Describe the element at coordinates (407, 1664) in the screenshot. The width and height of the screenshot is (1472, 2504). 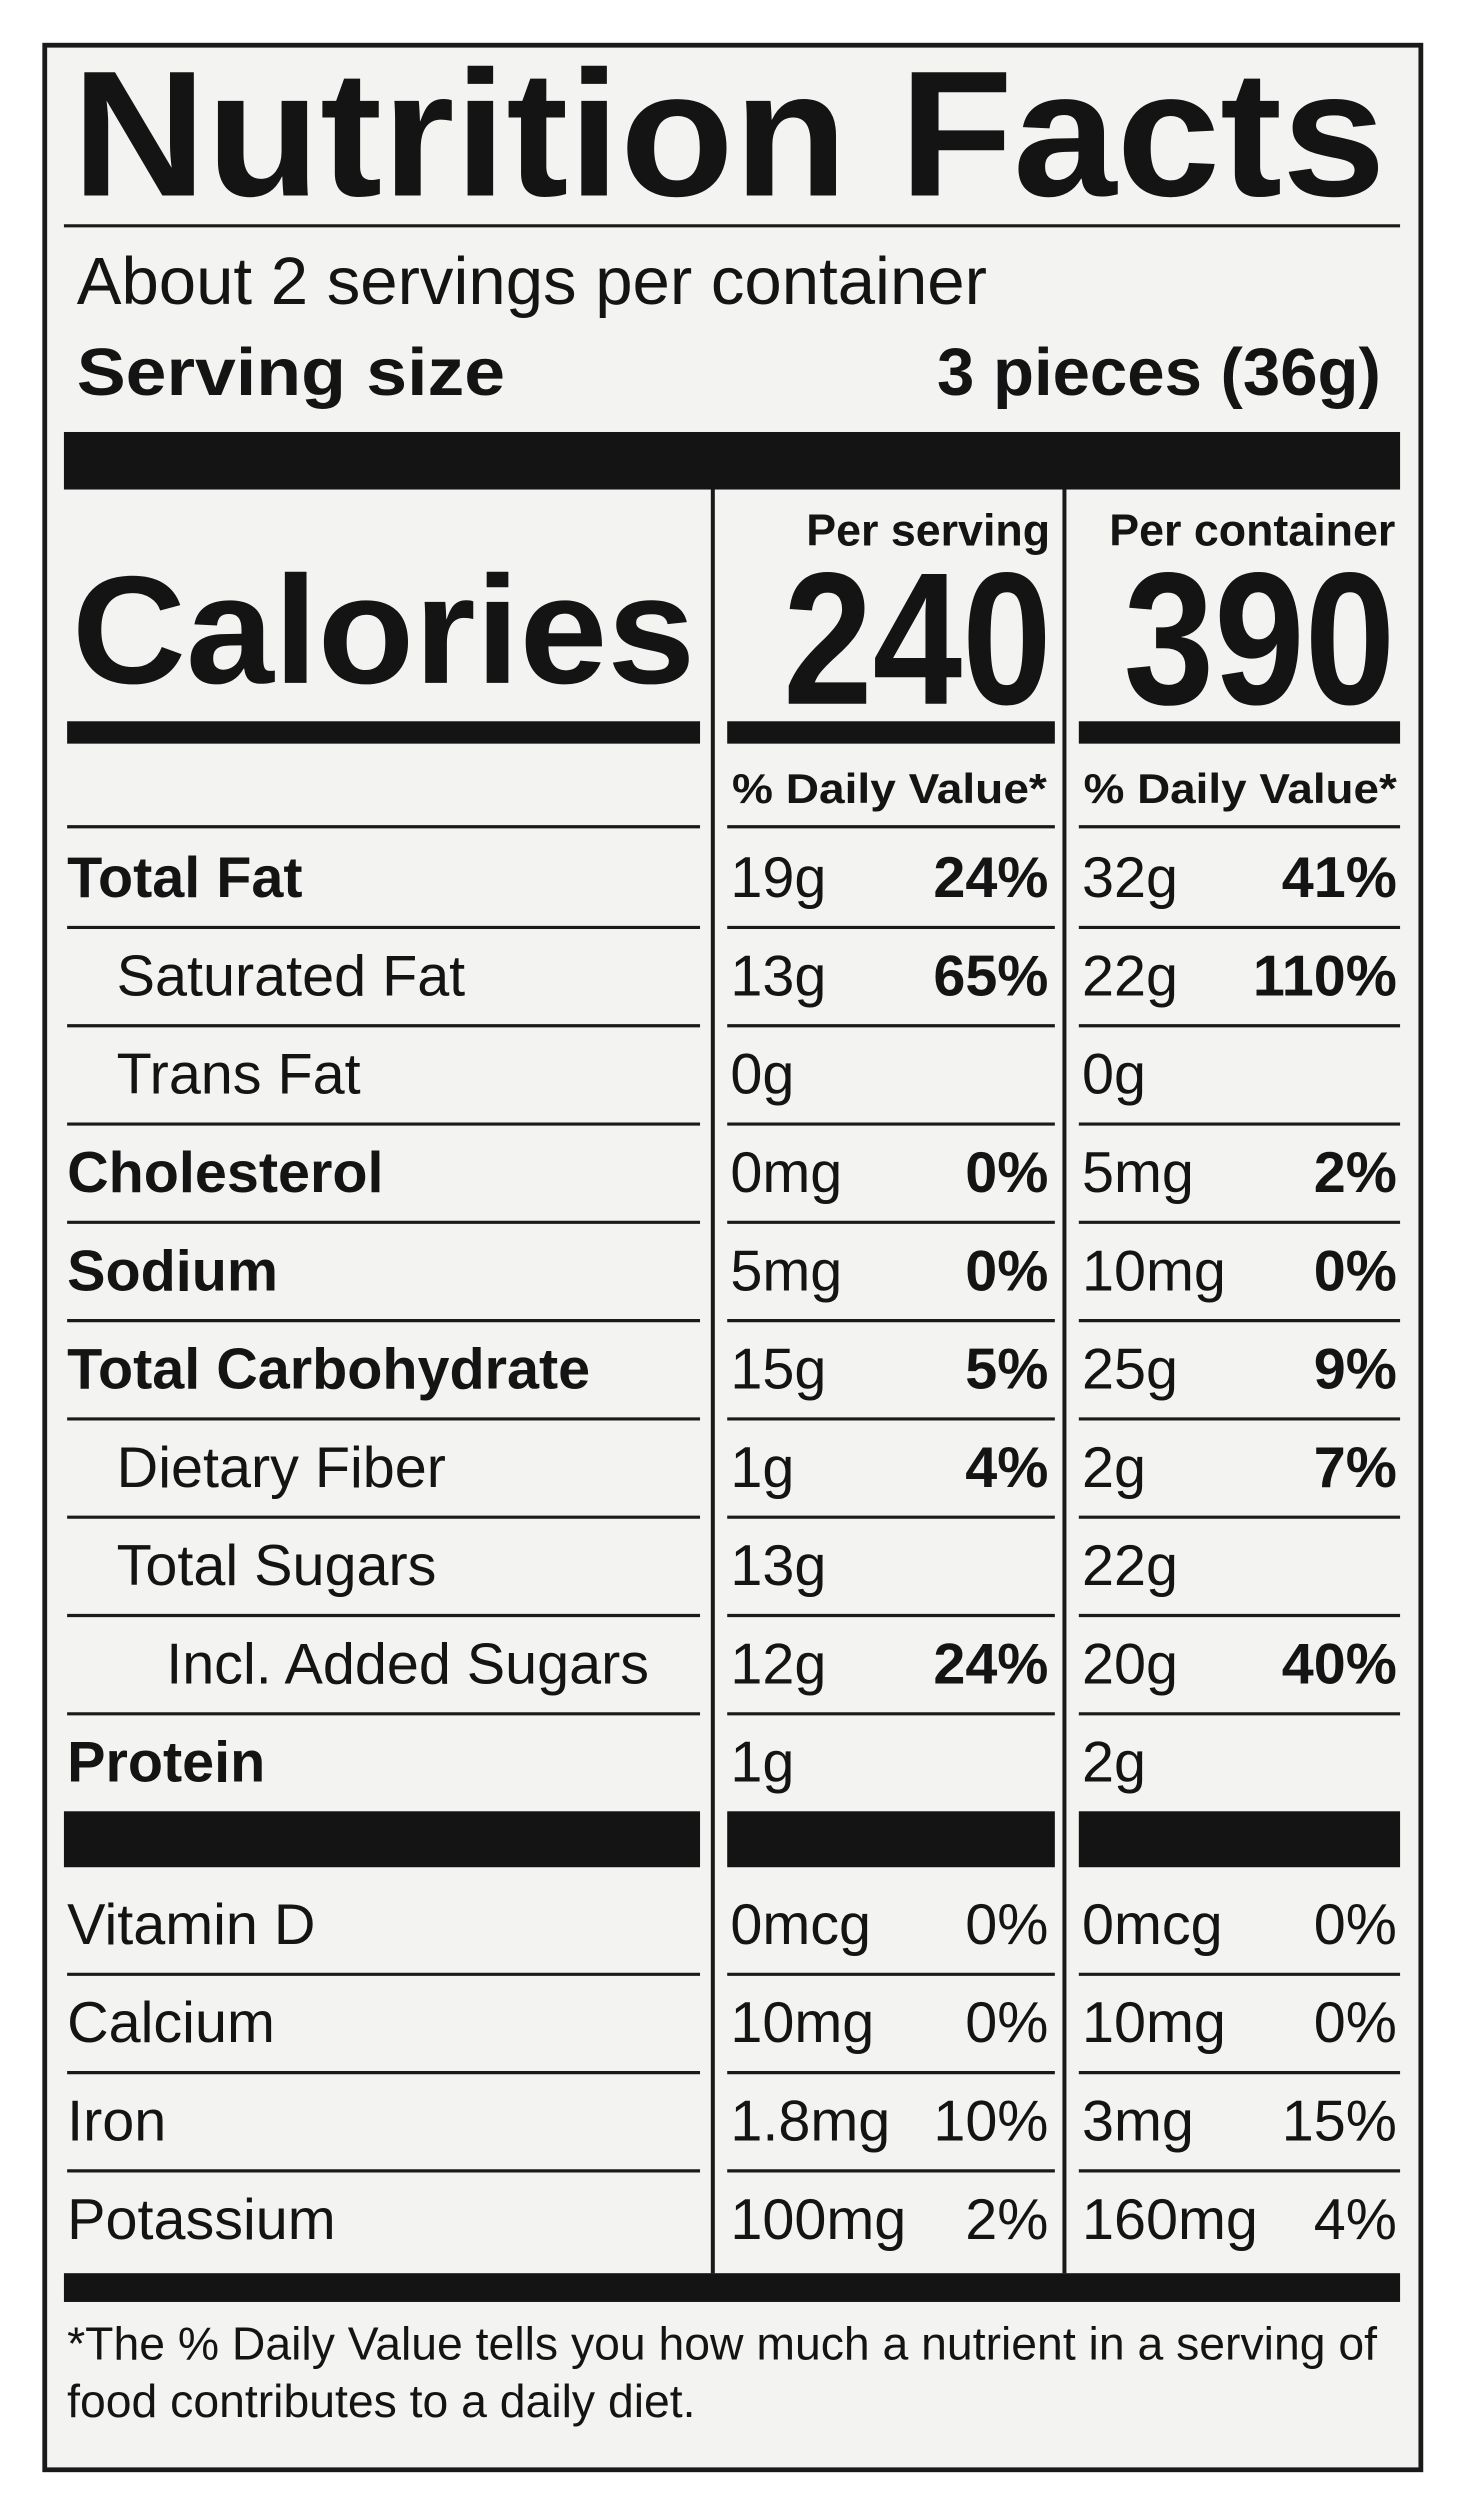
I see `nutrient-name: Incl. Added Sugars` at that location.